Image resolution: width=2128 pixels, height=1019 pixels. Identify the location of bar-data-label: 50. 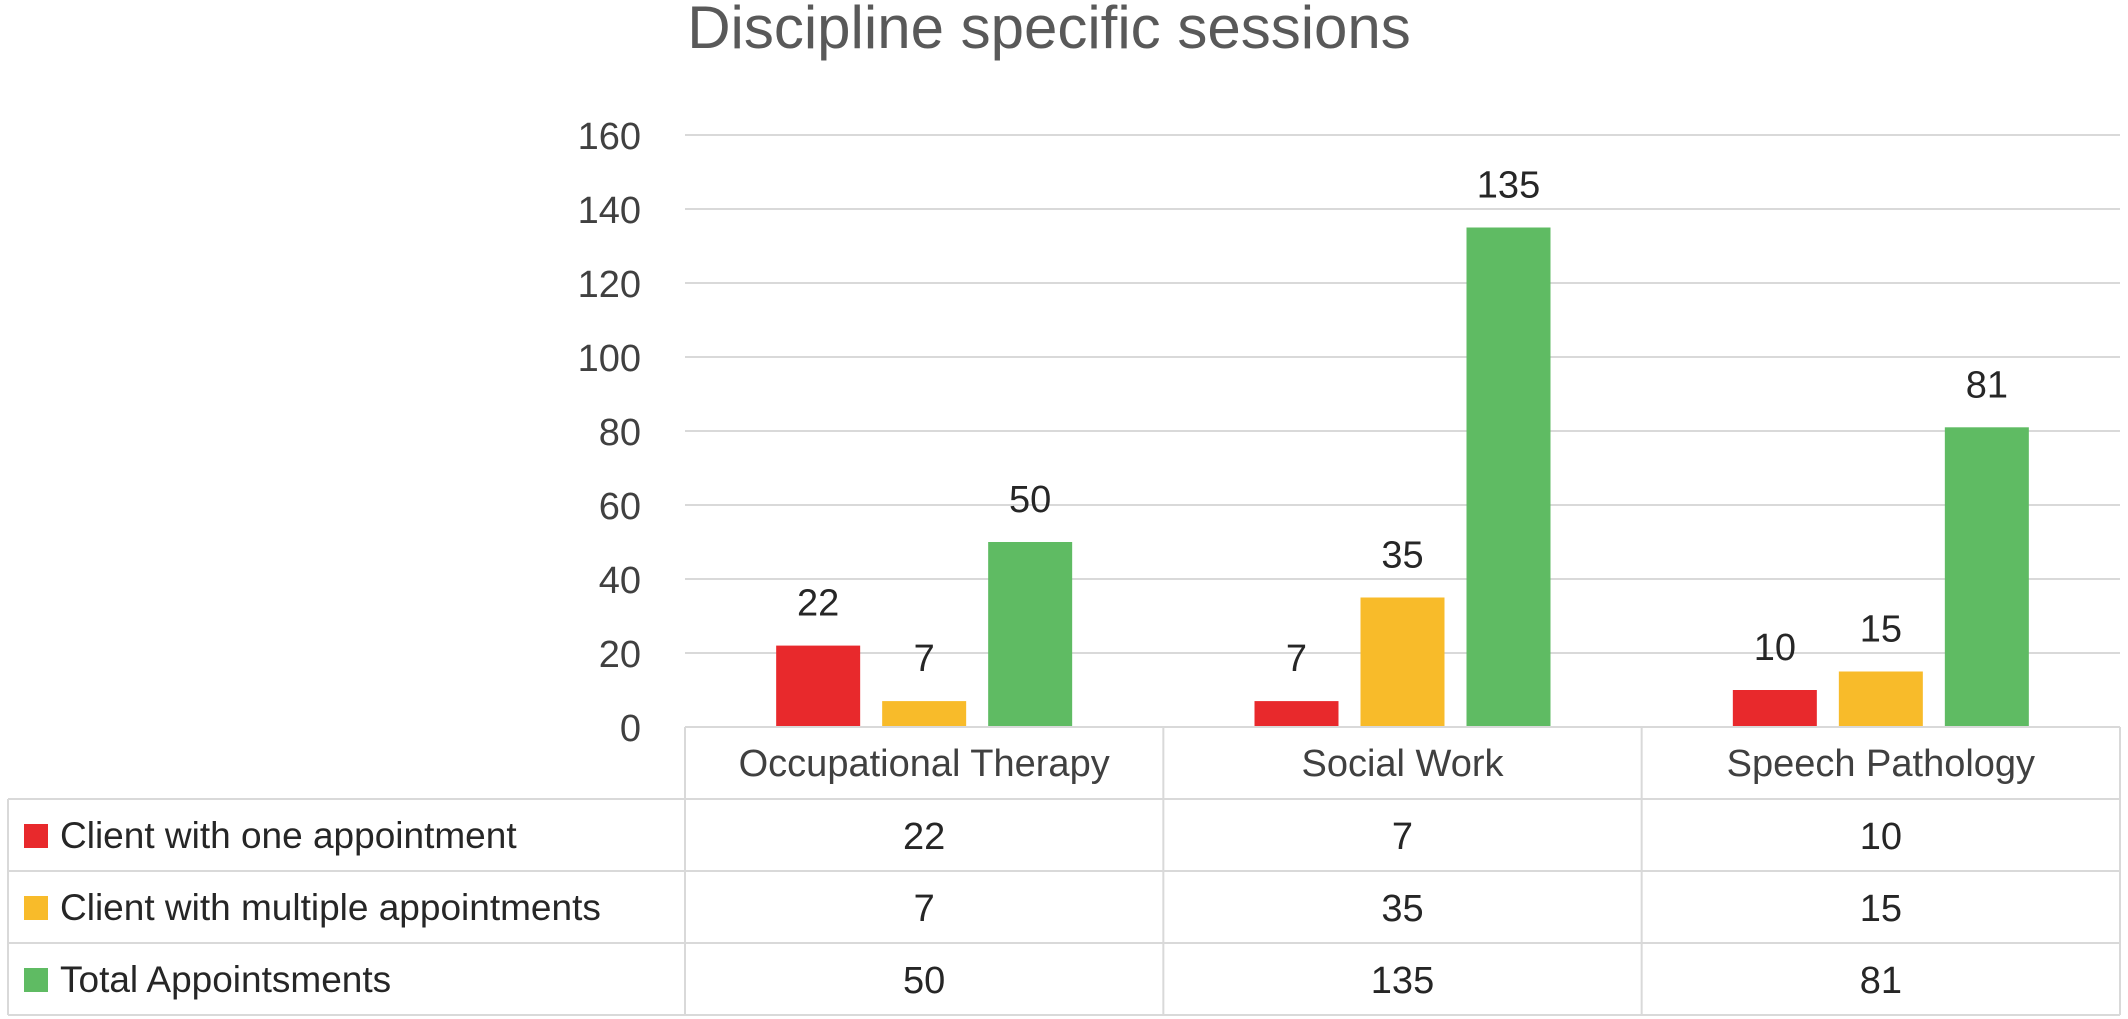
(1030, 500).